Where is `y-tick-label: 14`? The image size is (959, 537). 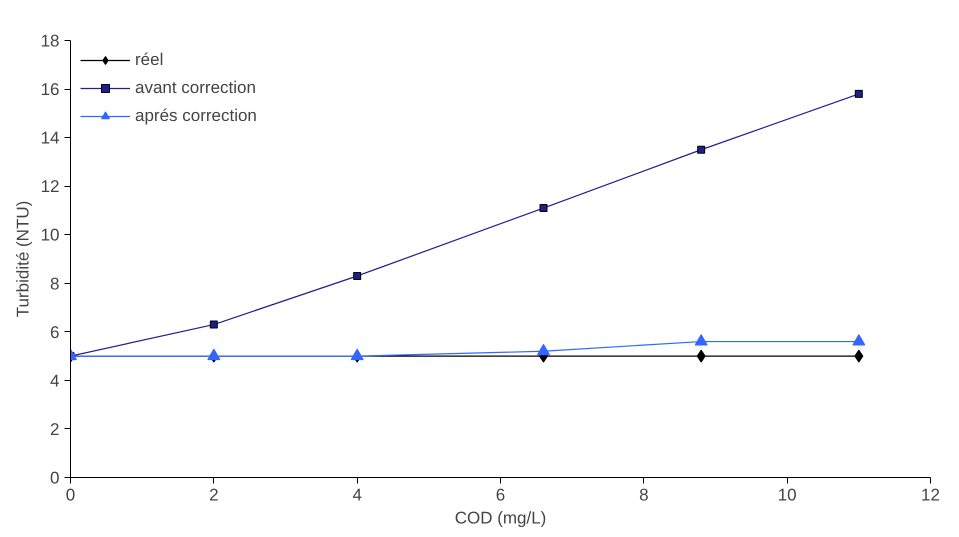
y-tick-label: 14 is located at coordinates (50, 138).